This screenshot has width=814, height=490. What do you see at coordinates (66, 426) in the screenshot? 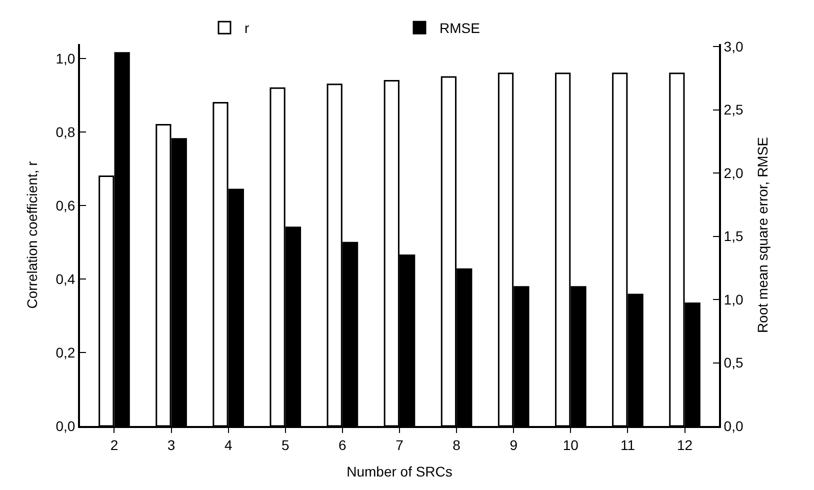
I see `y-tick-label: 0,0` at bounding box center [66, 426].